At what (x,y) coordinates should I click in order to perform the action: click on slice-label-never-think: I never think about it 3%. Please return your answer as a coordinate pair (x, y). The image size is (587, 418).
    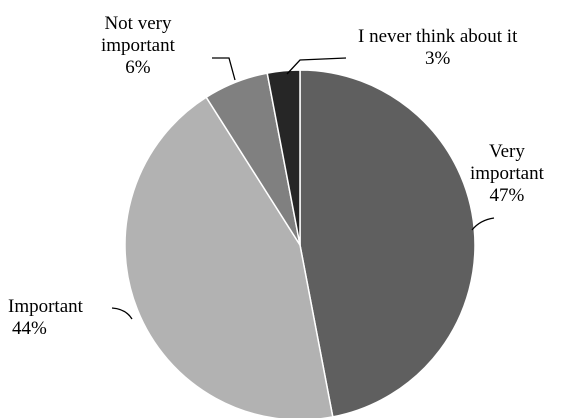
    Looking at the image, I should click on (437, 48).